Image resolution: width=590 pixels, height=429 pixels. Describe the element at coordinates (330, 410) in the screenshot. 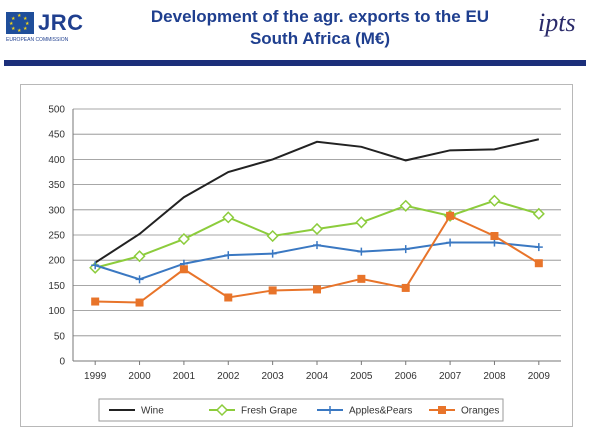

I see `legend-marker-apples-pears` at that location.